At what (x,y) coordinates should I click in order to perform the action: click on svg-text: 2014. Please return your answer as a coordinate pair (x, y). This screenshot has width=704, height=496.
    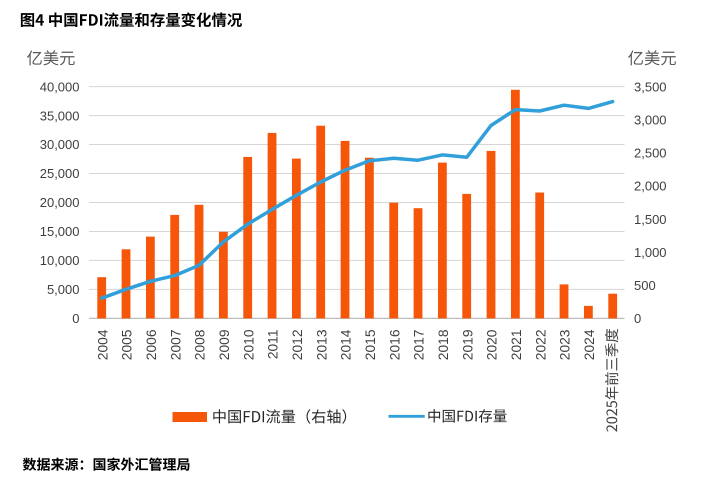
    Looking at the image, I should click on (346, 344).